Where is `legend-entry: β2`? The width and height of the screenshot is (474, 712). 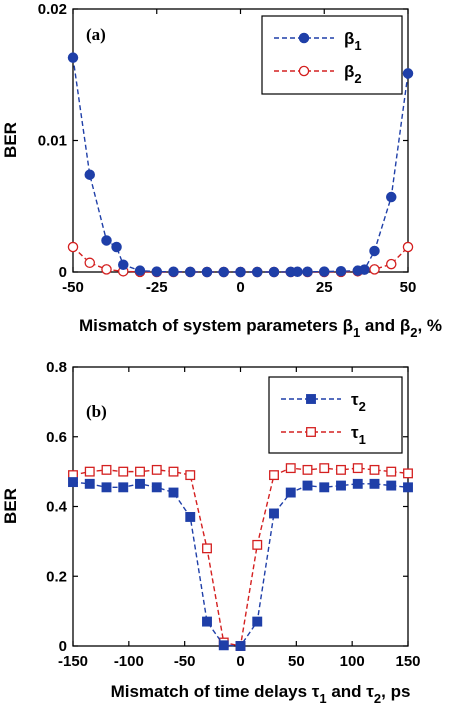
legend-entry: β2 is located at coordinates (353, 74).